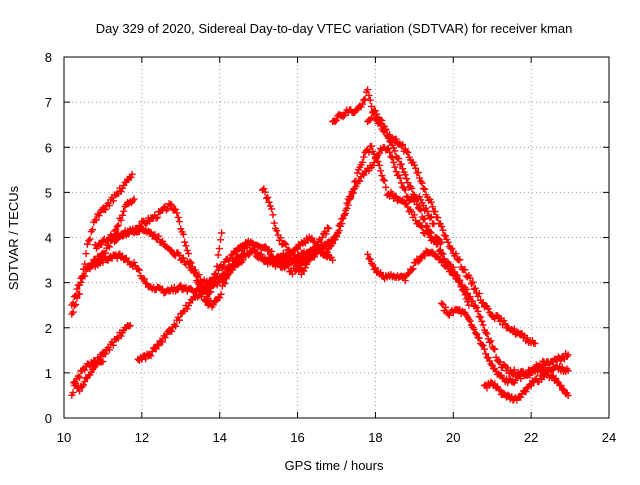  Describe the element at coordinates (48, 102) in the screenshot. I see `y-tick-label: 7` at that location.